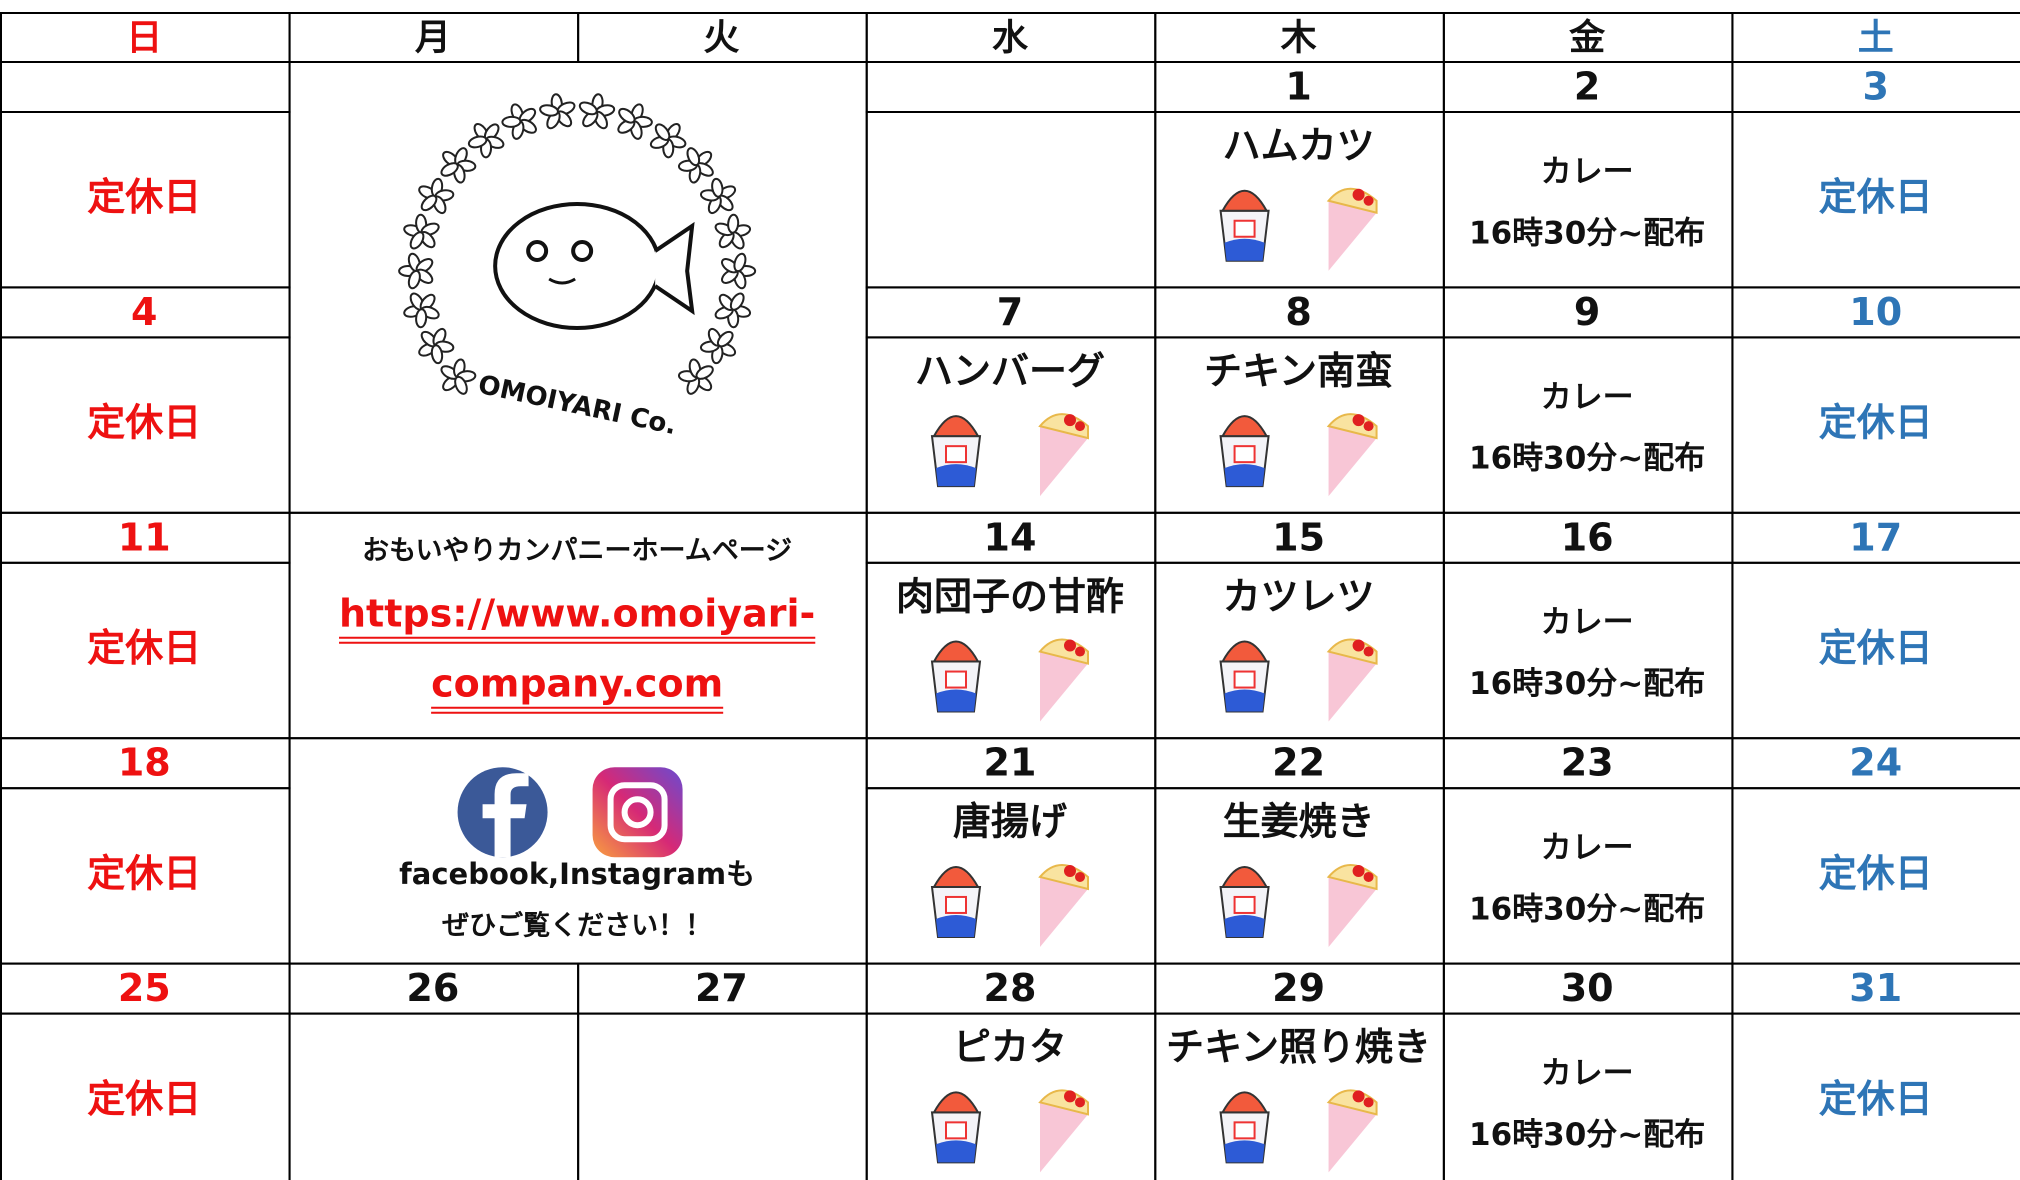 The height and width of the screenshot is (1180, 2020). I want to click on fish-body, so click(577, 266).